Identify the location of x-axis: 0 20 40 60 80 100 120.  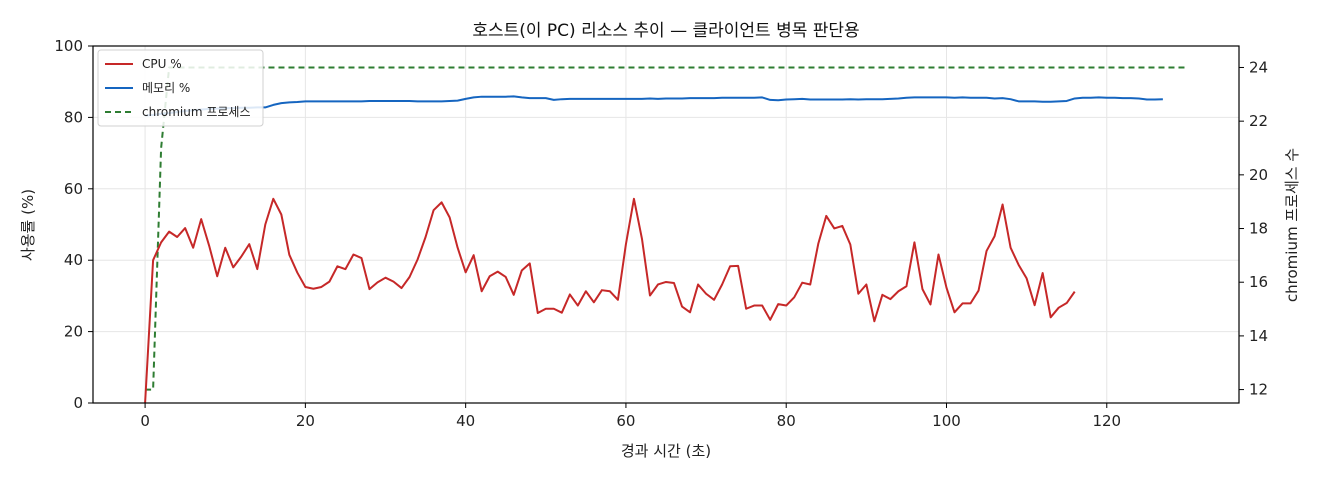
(630, 416).